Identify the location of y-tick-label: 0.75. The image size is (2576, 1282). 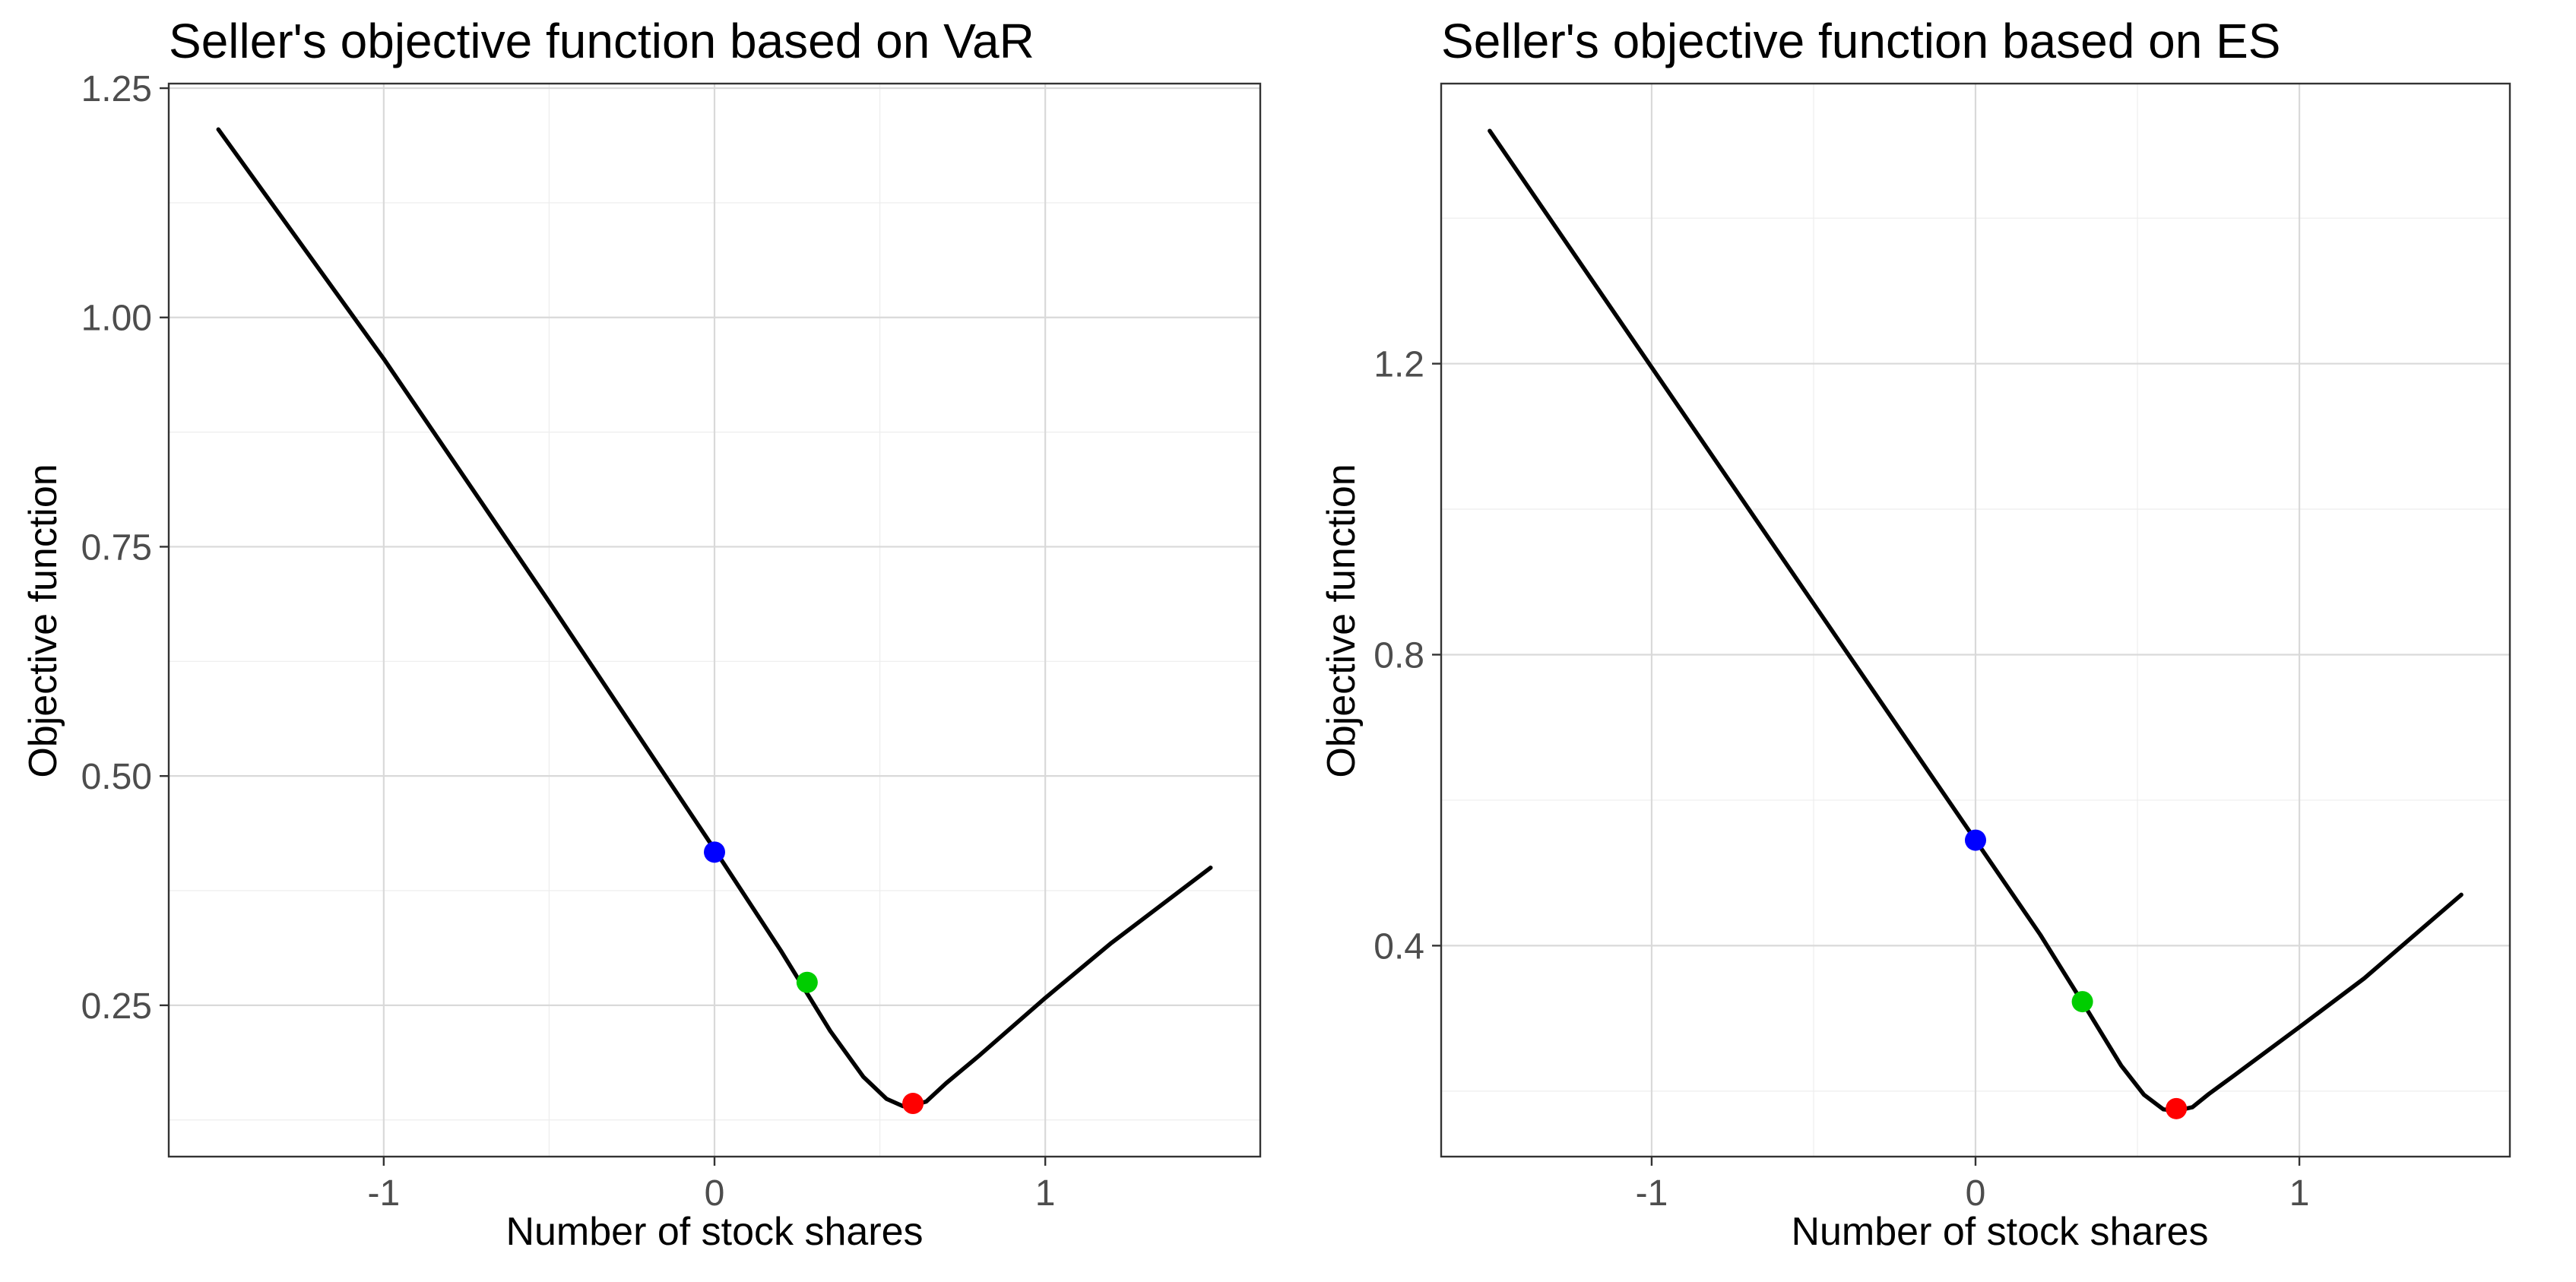
(116, 547).